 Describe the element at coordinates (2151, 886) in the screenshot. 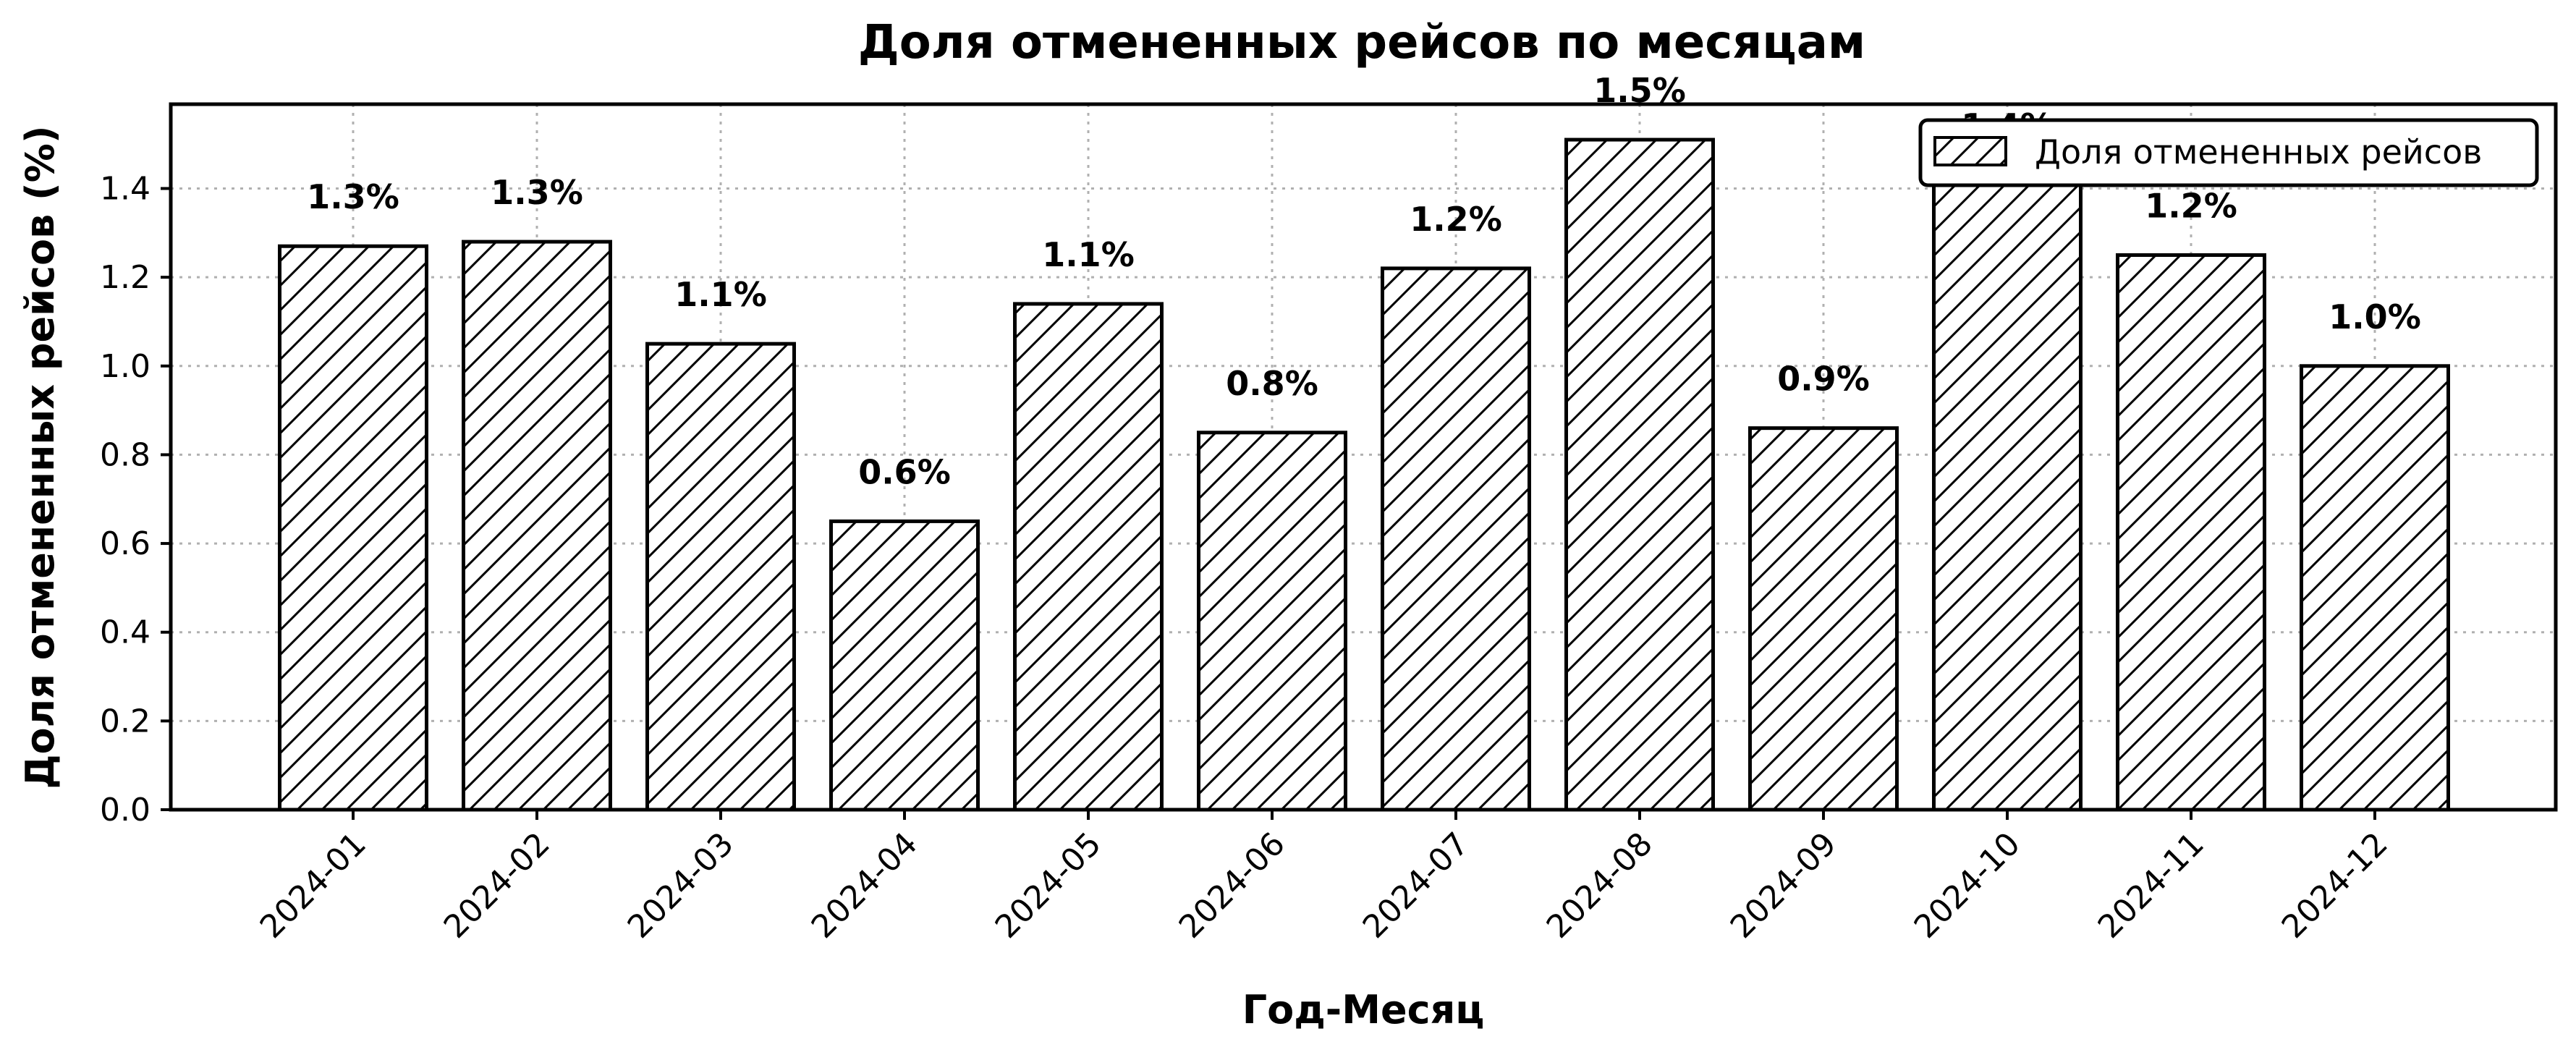

I see `x-tick-label: 2024-11` at that location.